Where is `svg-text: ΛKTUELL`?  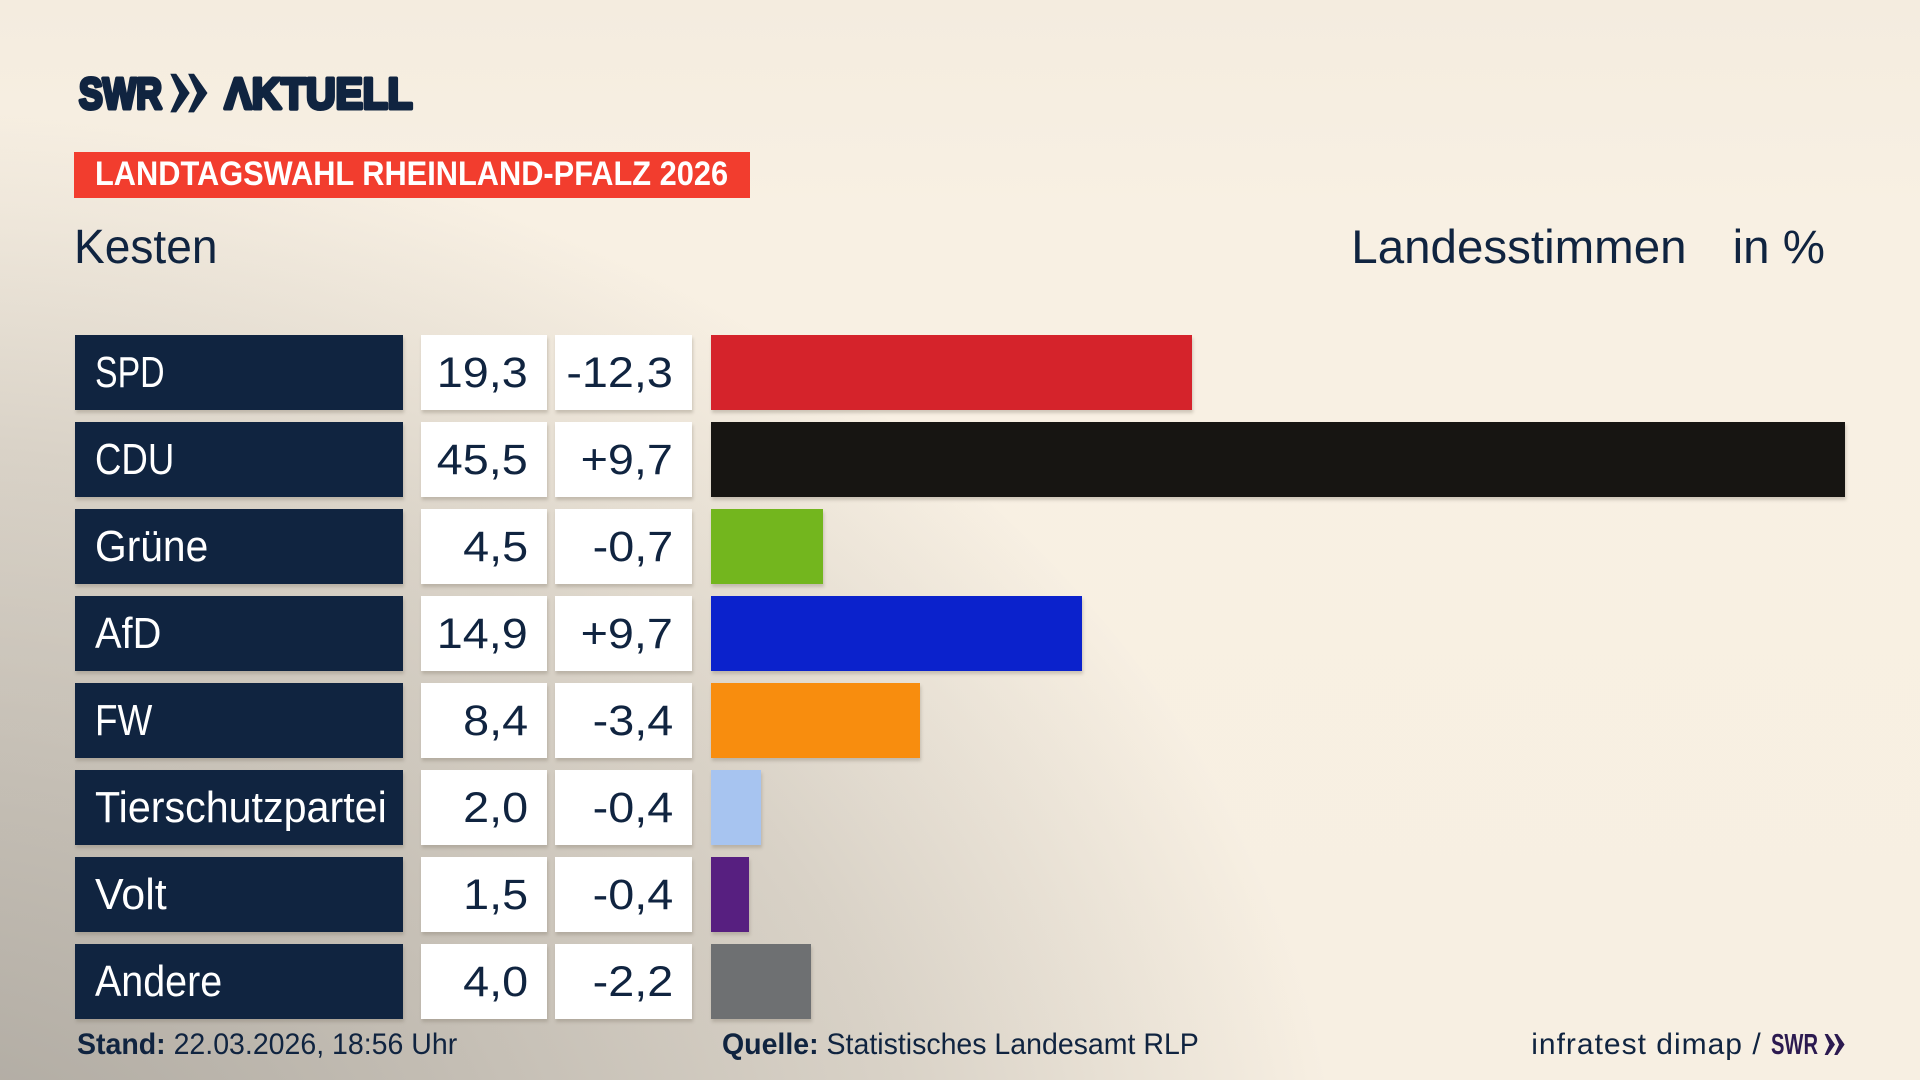
svg-text: ΛKTUELL is located at coordinates (319, 93).